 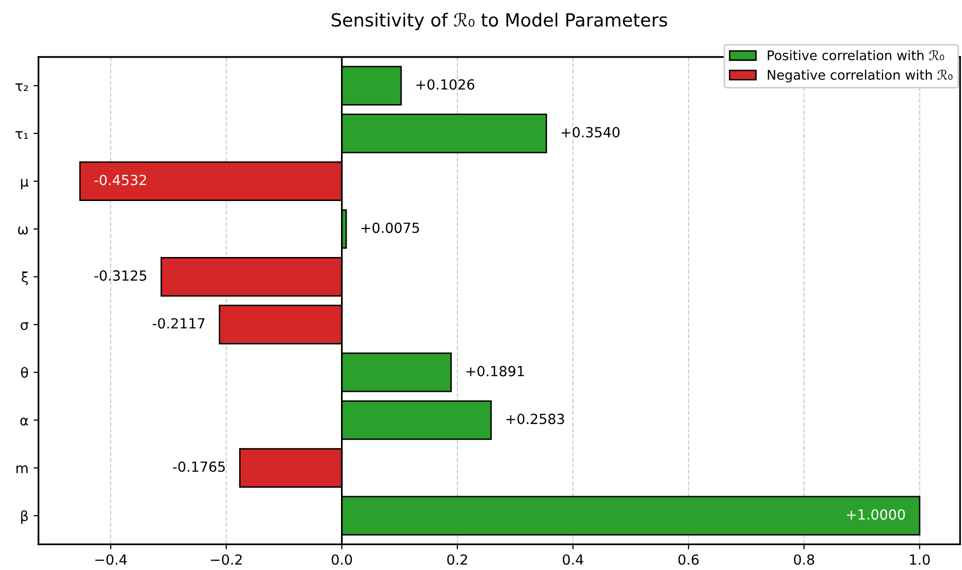 What do you see at coordinates (22, 135) in the screenshot?
I see `y-tick-label: τ₁` at bounding box center [22, 135].